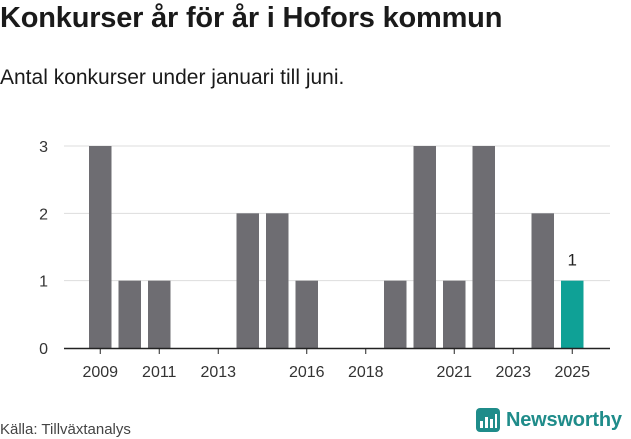 The width and height of the screenshot is (631, 439). What do you see at coordinates (172, 77) in the screenshot?
I see `chart-subtitle: Antal konkurser under januari till juni.` at bounding box center [172, 77].